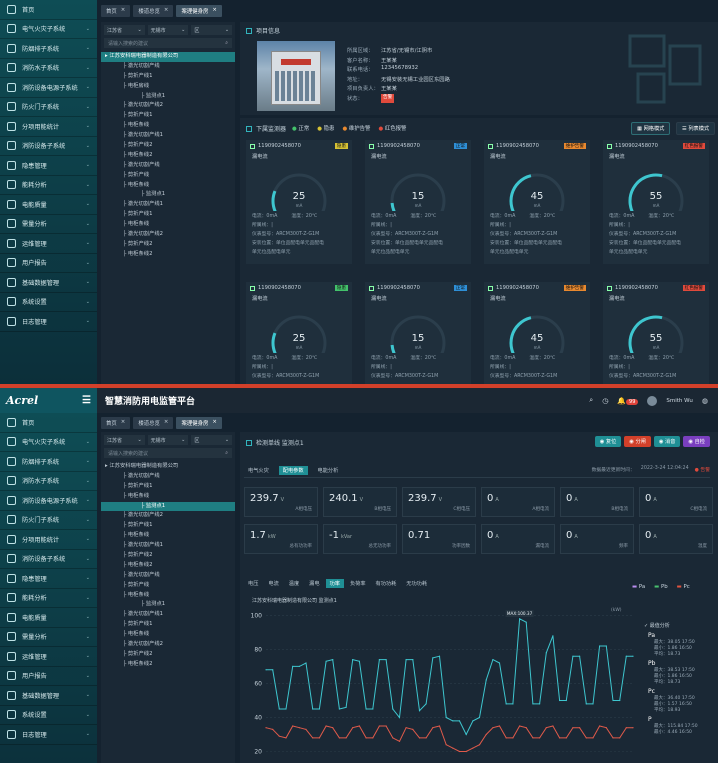 Image resolution: width=718 pixels, height=763 pixels. What do you see at coordinates (258, 471) in the screenshot?
I see `detail-subtab: 电气火灾` at bounding box center [258, 471].